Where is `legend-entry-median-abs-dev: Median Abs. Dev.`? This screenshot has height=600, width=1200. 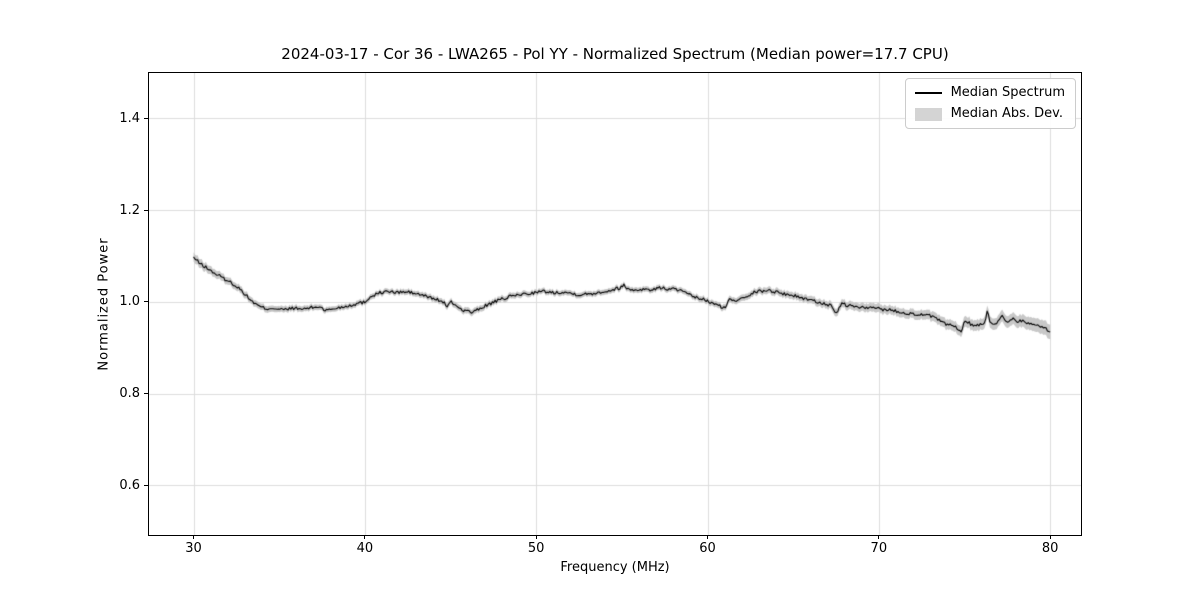
legend-entry-median-abs-dev: Median Abs. Dev. is located at coordinates (989, 114).